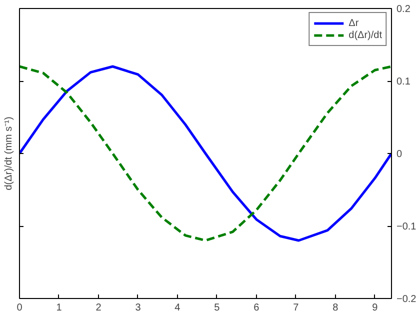 This screenshot has height=320, width=419. I want to click on x-tick-label: 7, so click(296, 308).